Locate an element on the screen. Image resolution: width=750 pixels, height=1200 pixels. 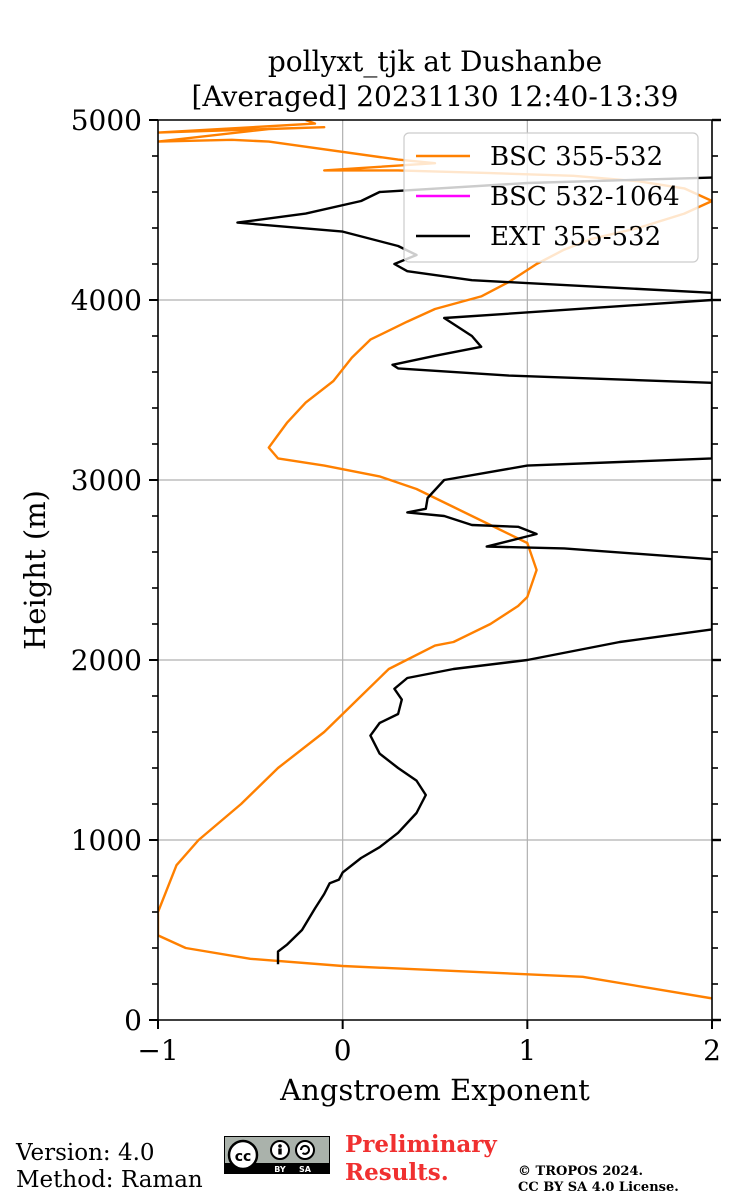
y-tick-label: 1000 is located at coordinates (106, 840).